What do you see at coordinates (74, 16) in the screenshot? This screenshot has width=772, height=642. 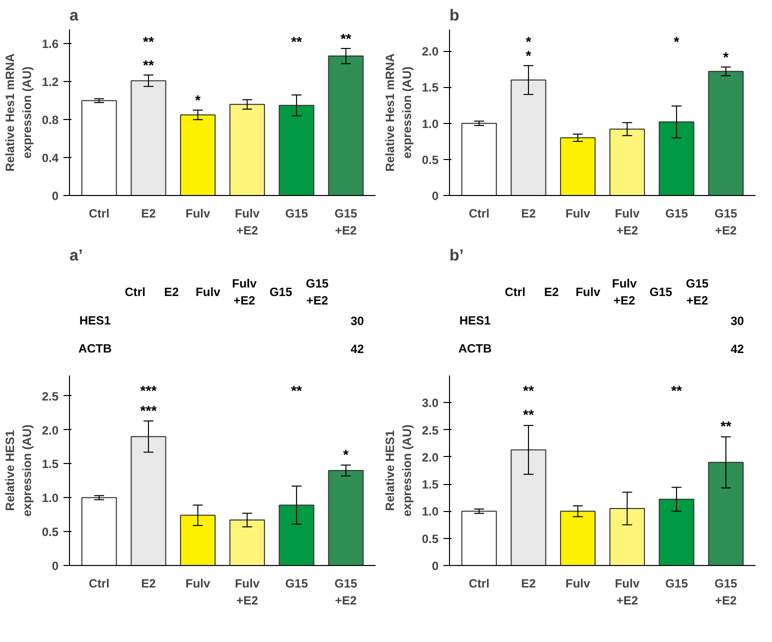 I see `chart-title: a` at bounding box center [74, 16].